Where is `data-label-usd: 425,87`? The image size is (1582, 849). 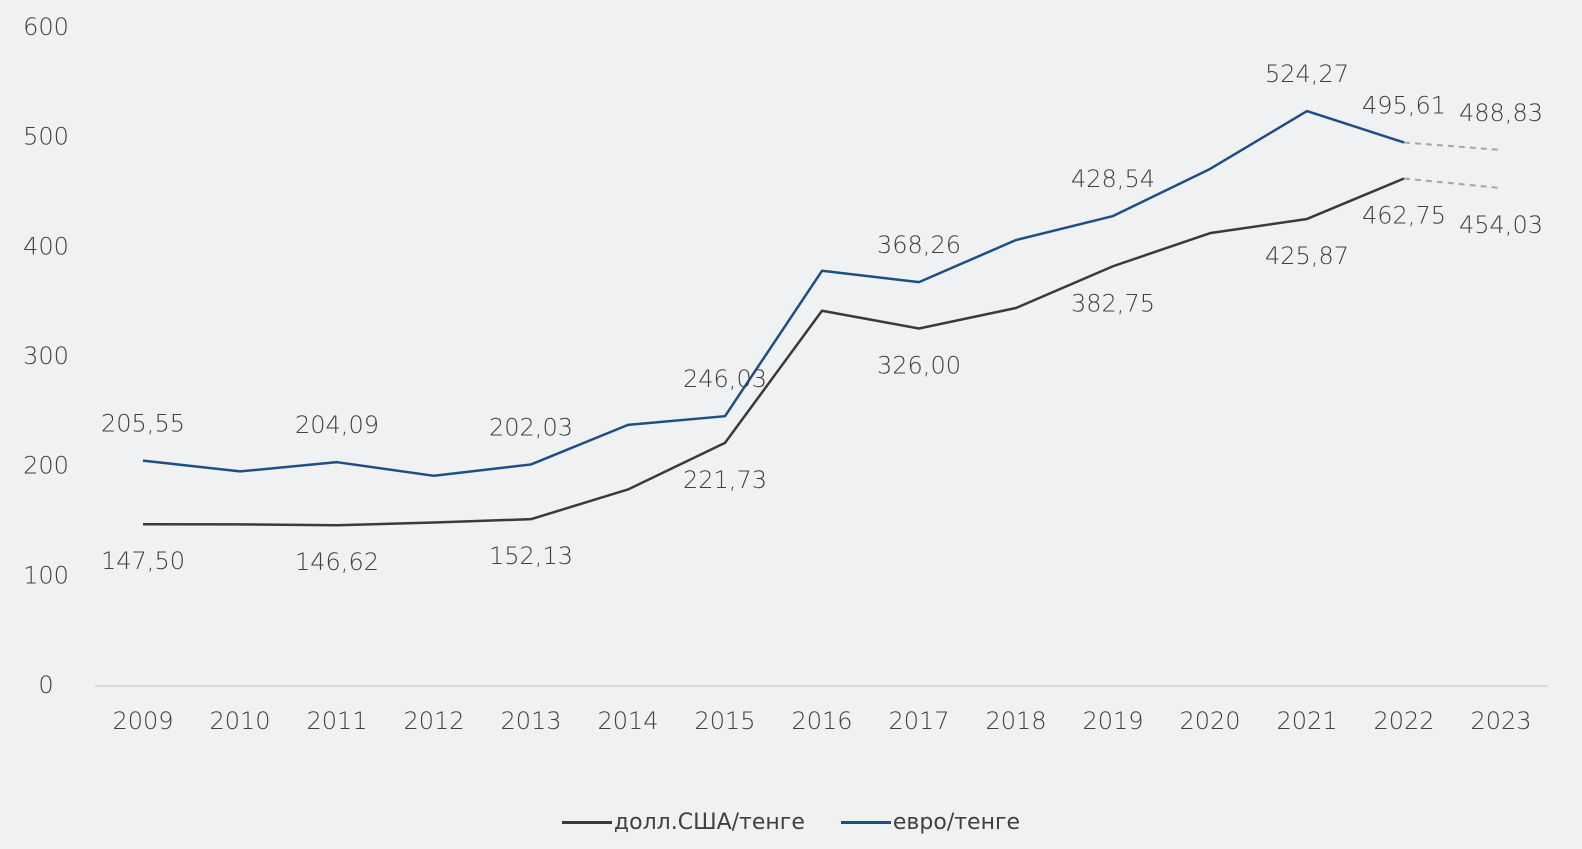 data-label-usd: 425,87 is located at coordinates (1307, 256).